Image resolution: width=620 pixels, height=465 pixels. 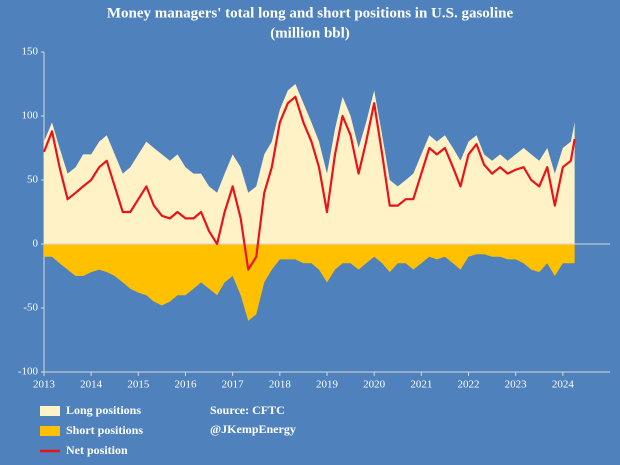 What do you see at coordinates (421, 385) in the screenshot?
I see `x-tick-label: 2021` at bounding box center [421, 385].